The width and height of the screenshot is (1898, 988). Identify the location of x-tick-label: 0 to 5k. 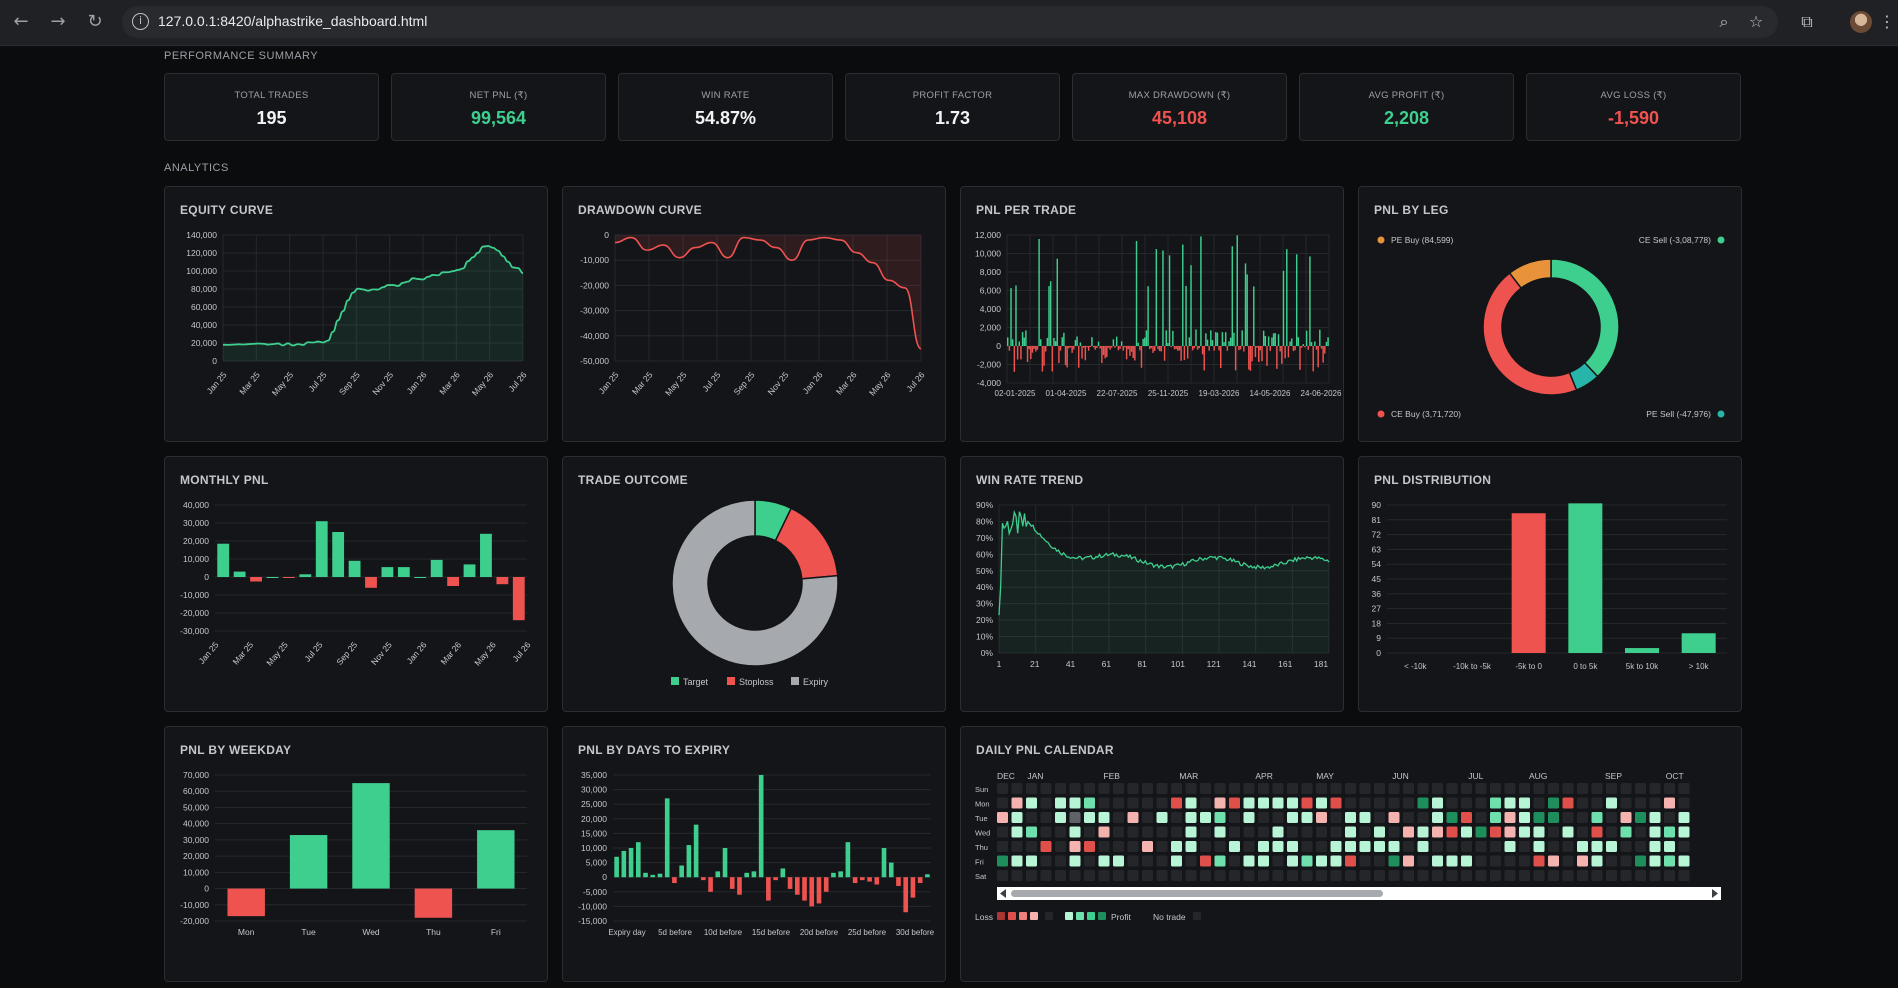
(1585, 666).